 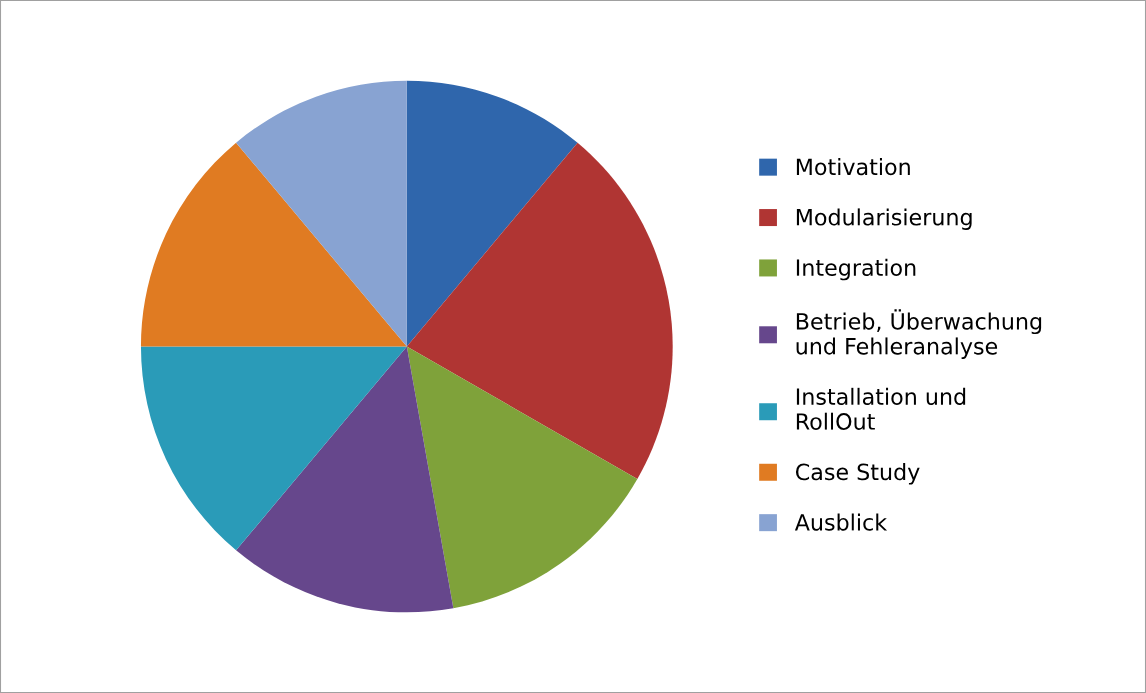 What do you see at coordinates (856, 269) in the screenshot?
I see `legend-label: Integration` at bounding box center [856, 269].